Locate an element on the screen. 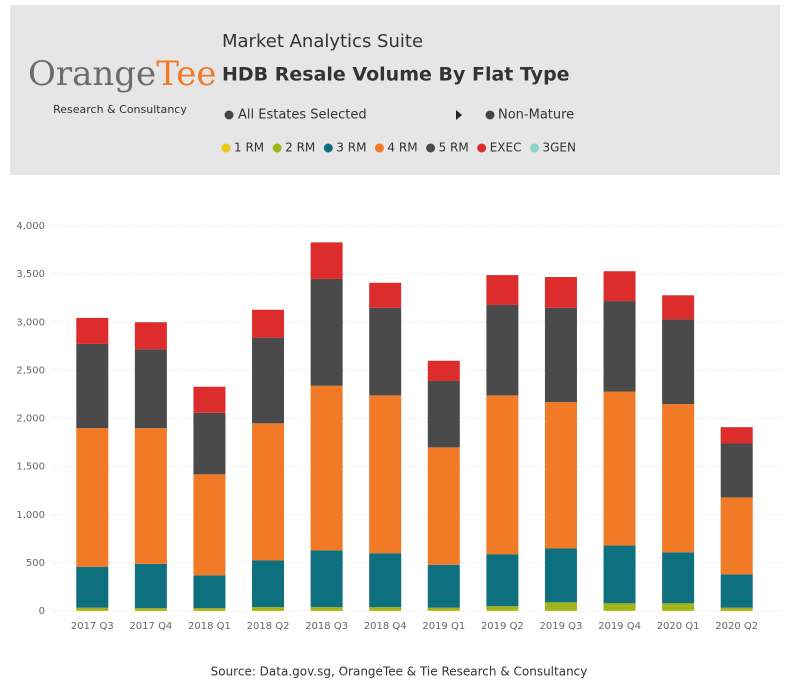 Image resolution: width=787 pixels, height=682 pixels. x-tick-label: 2019 Q2 is located at coordinates (502, 626).